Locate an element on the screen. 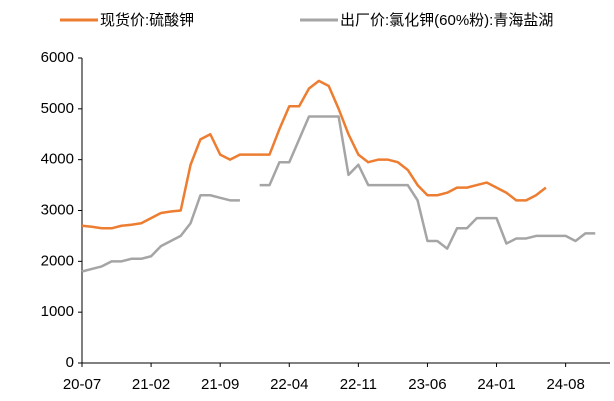 The image size is (614, 401). y-tick-label: 0 is located at coordinates (70, 362).